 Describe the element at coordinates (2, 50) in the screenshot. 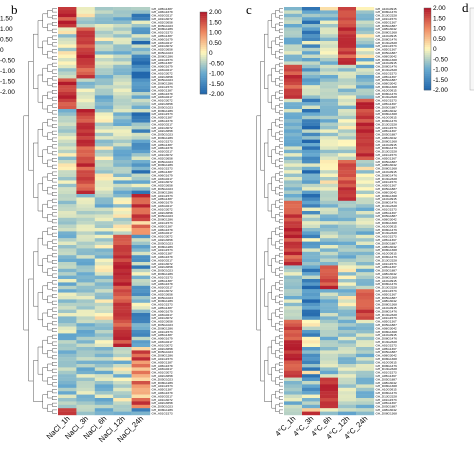

I see `colorbar-tick-label: 0` at that location.